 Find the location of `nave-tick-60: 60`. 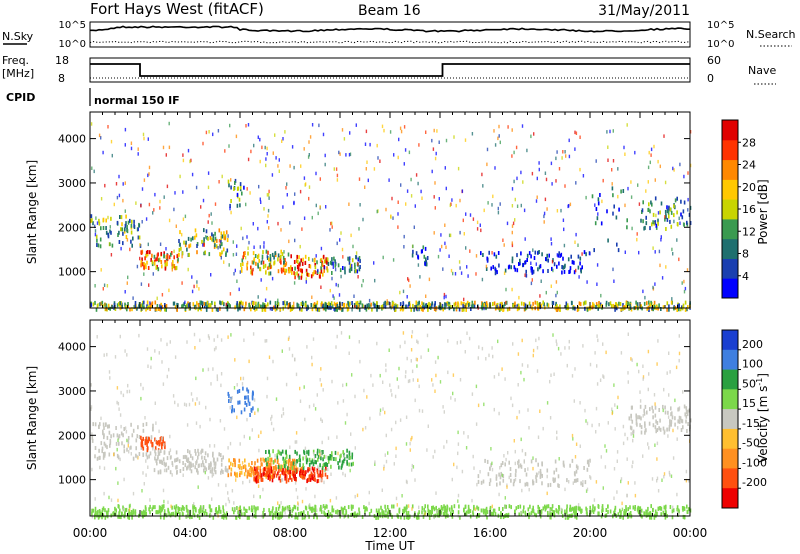

nave-tick-60: 60 is located at coordinates (714, 60).